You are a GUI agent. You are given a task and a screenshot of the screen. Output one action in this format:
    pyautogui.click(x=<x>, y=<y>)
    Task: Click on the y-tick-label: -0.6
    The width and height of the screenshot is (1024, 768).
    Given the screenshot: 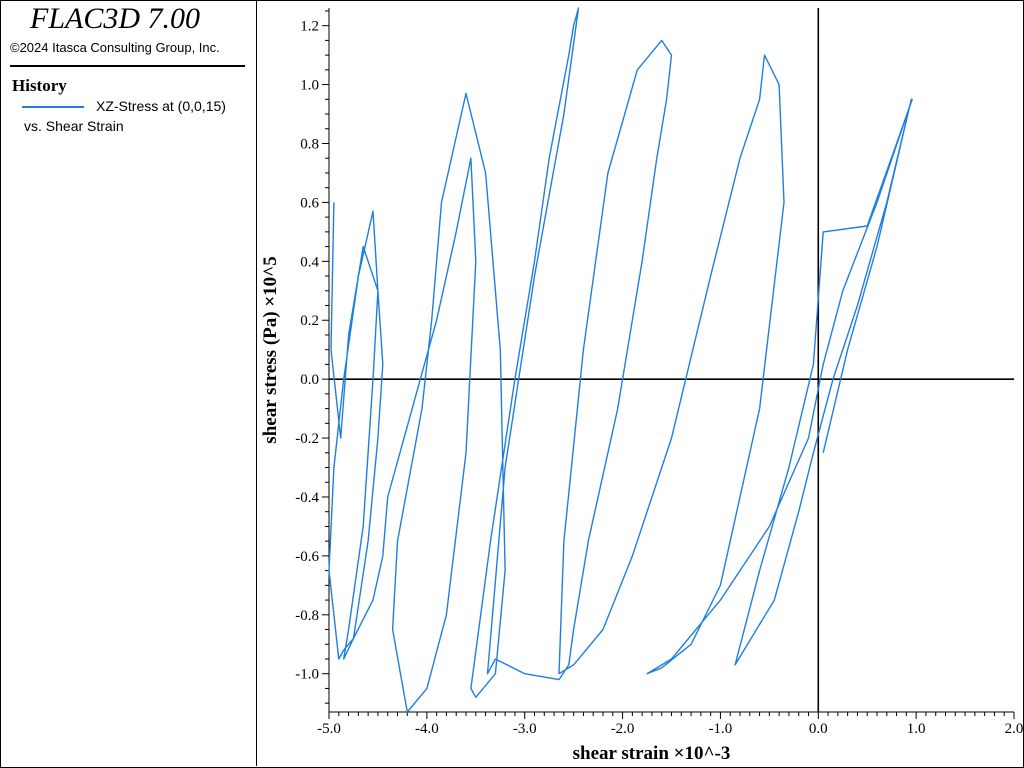 What is the action you would take?
    pyautogui.click(x=307, y=557)
    